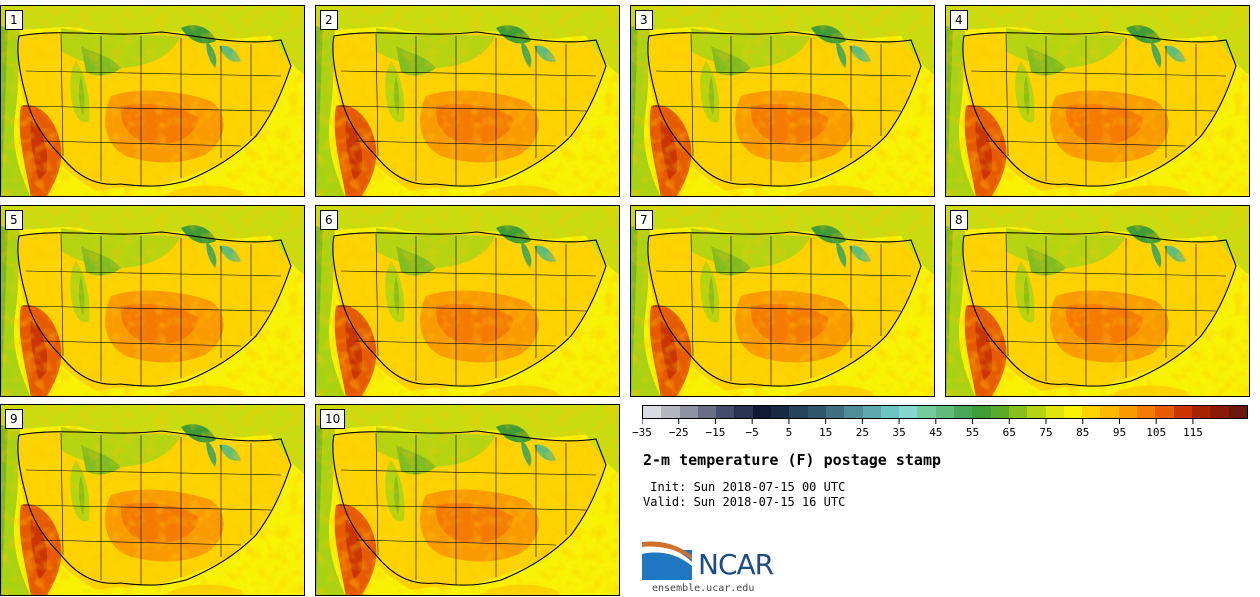 The width and height of the screenshot is (1260, 597). I want to click on map-panel: 3, so click(782, 101).